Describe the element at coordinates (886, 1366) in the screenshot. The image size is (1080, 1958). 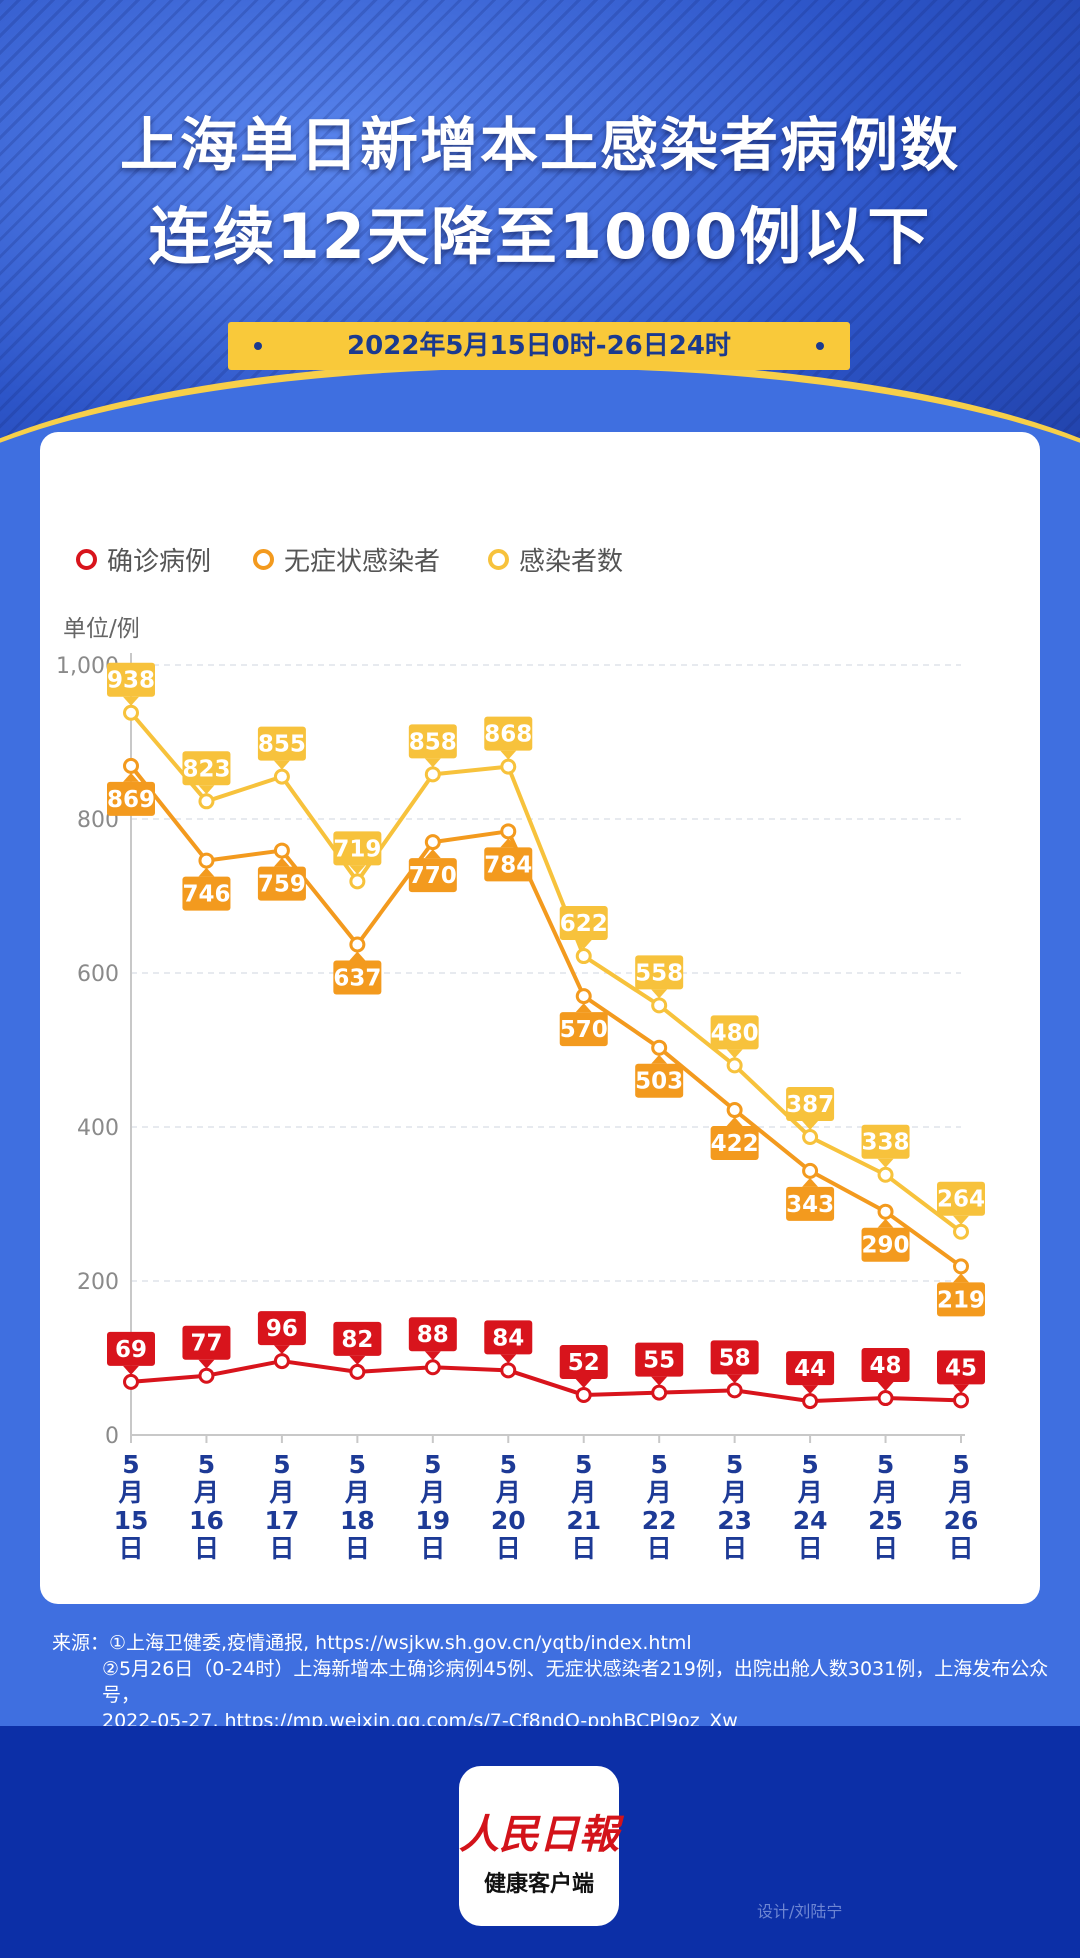
I see `data-label: 48` at that location.